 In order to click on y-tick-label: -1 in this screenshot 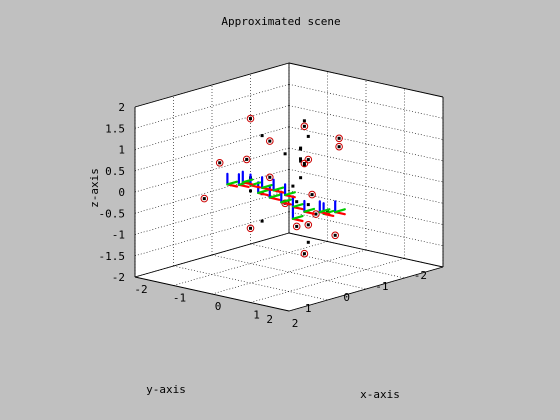, I will do `click(381, 286)`.